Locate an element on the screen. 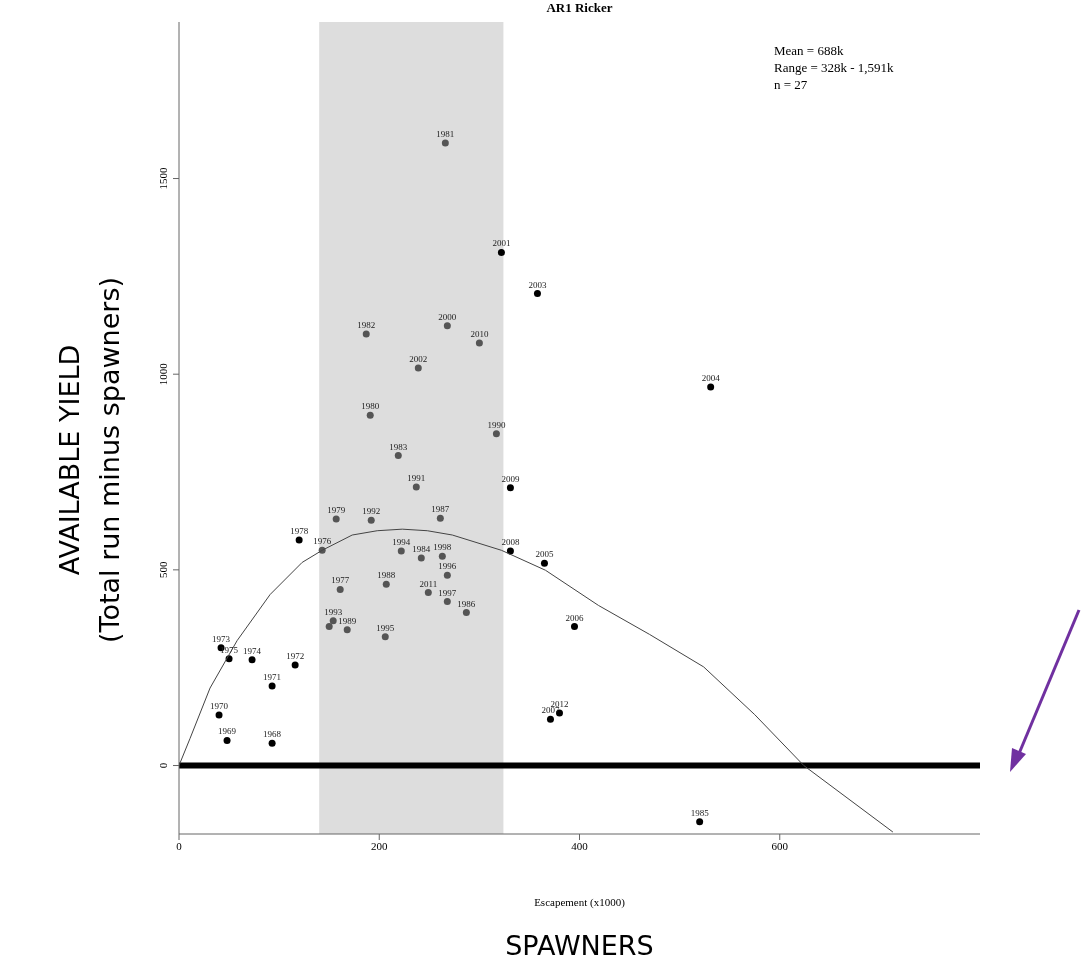  annotation: 2006 is located at coordinates (574, 617).